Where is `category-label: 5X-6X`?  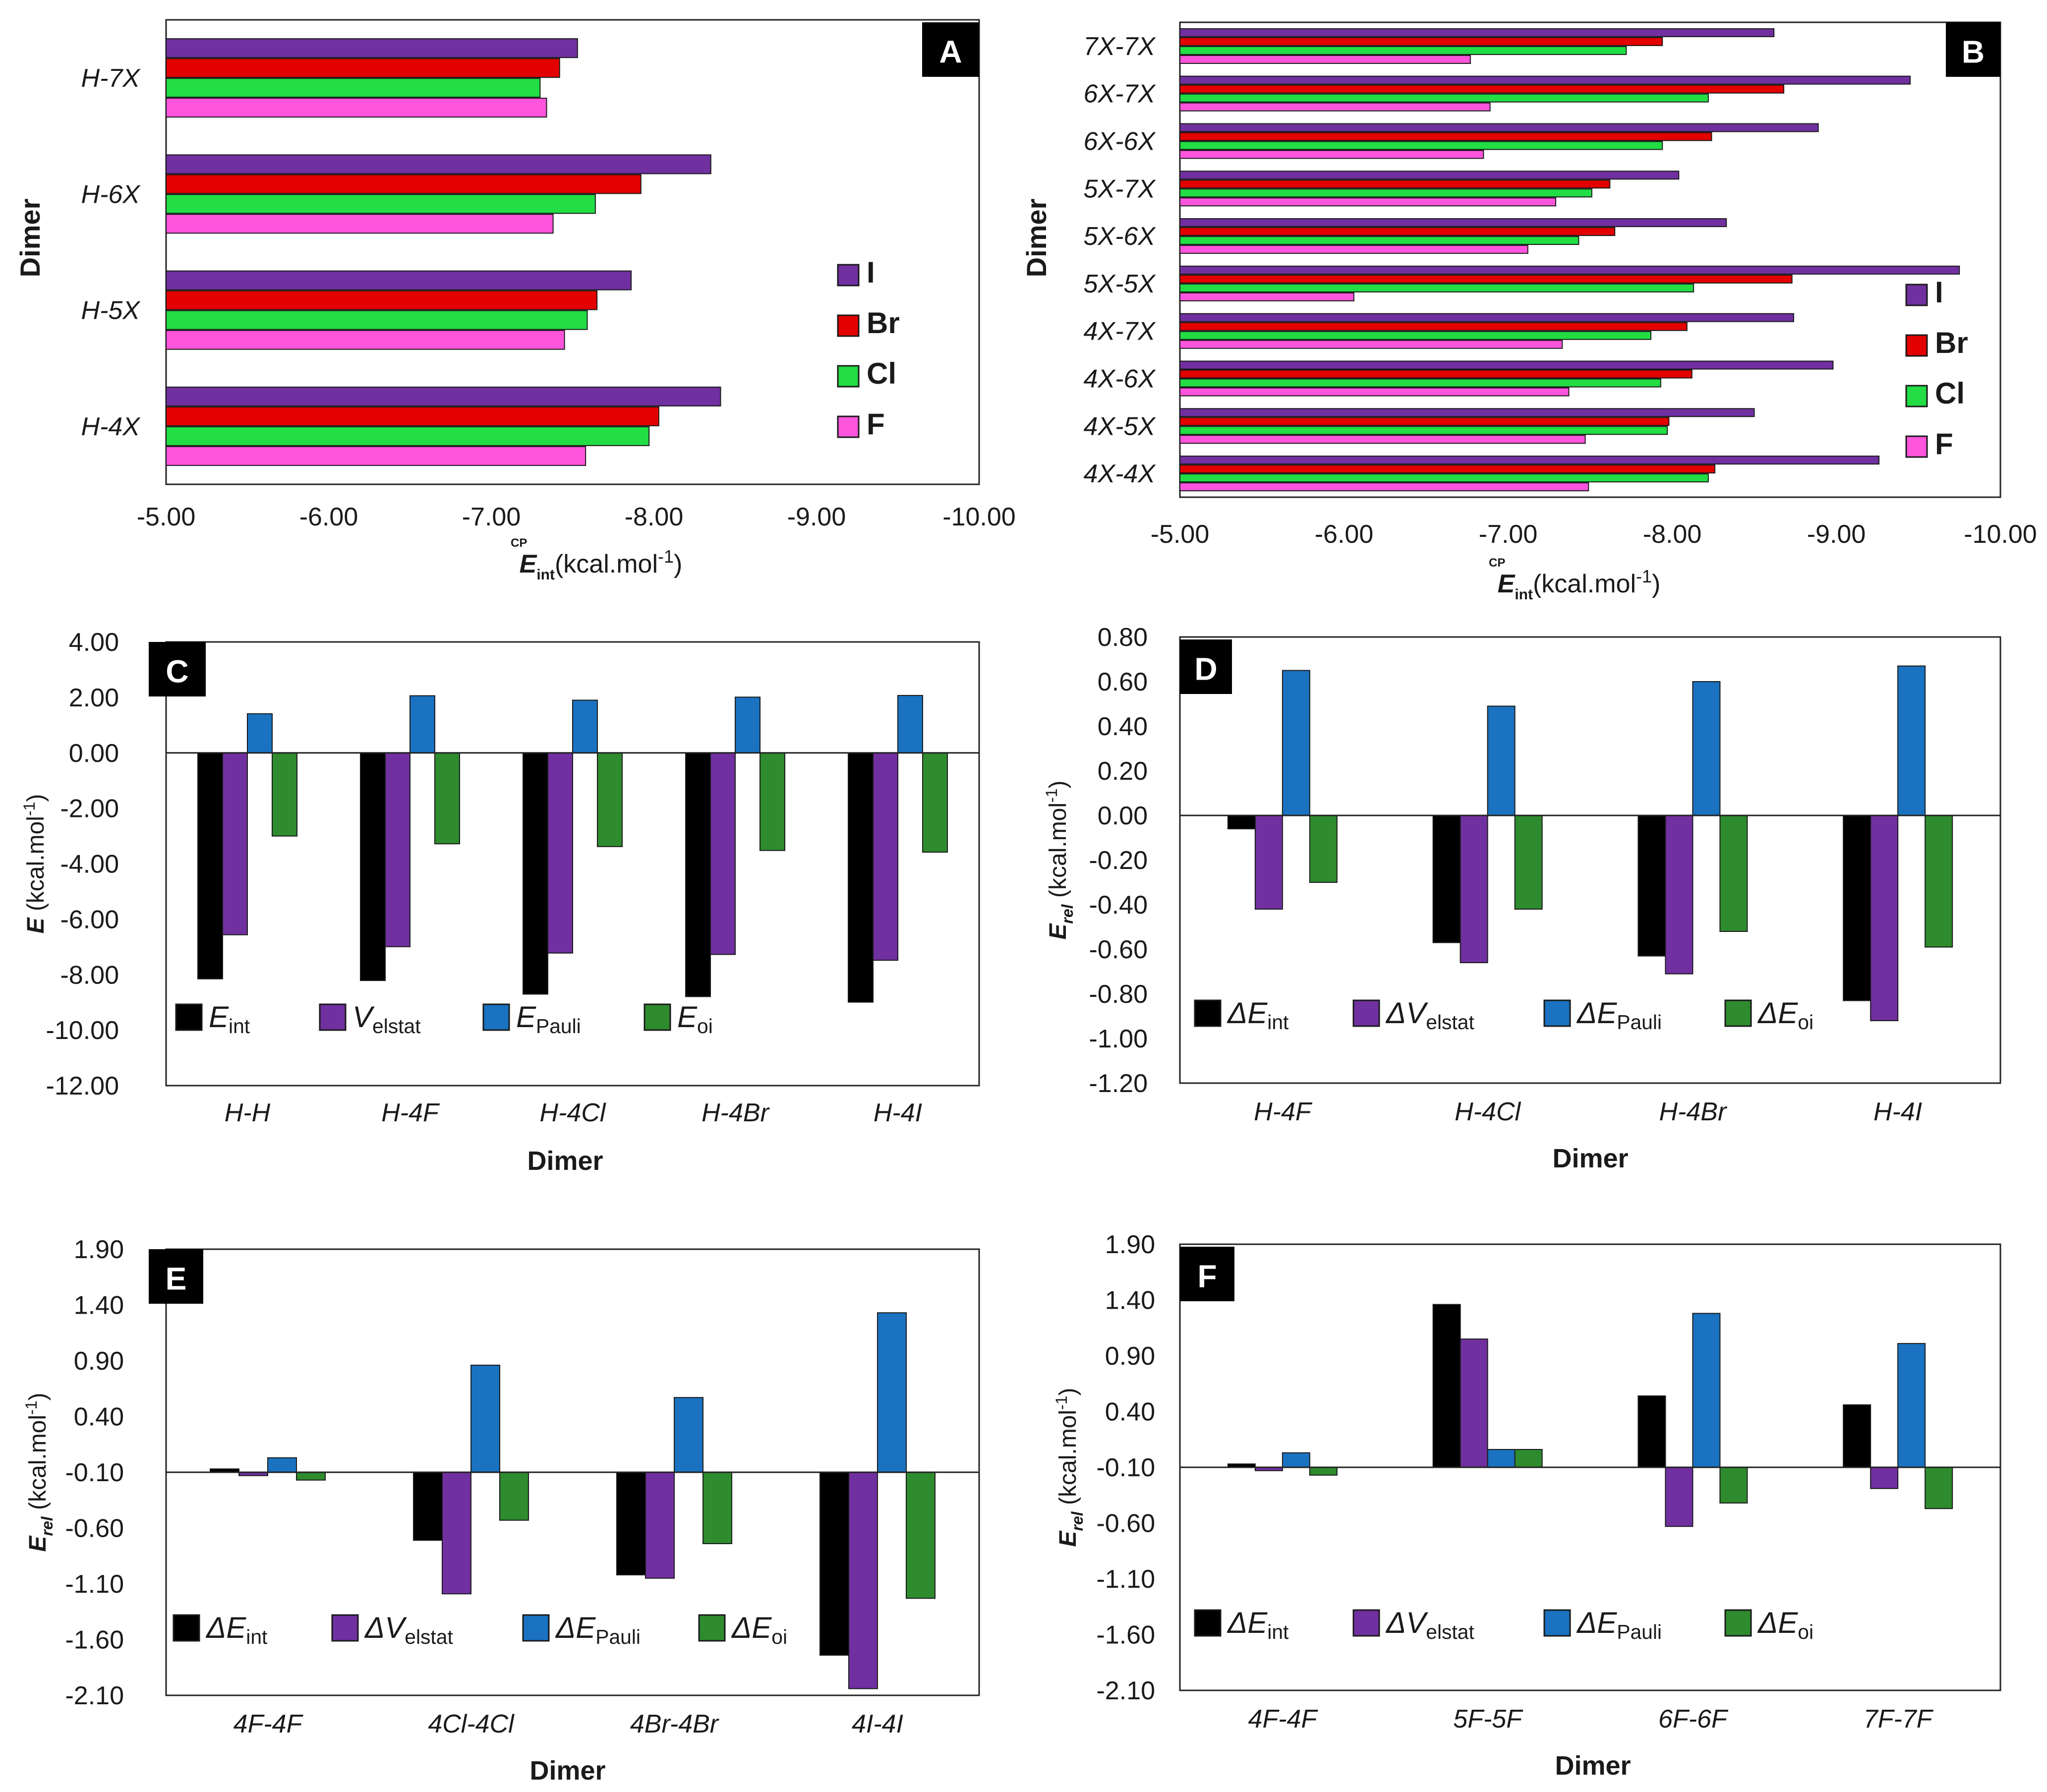 category-label: 5X-6X is located at coordinates (1119, 236).